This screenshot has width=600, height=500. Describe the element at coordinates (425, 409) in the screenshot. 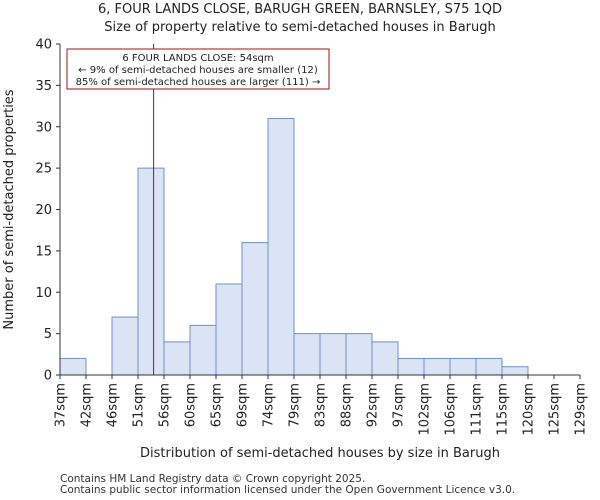

I see `x-tick-label: 102sqm` at that location.